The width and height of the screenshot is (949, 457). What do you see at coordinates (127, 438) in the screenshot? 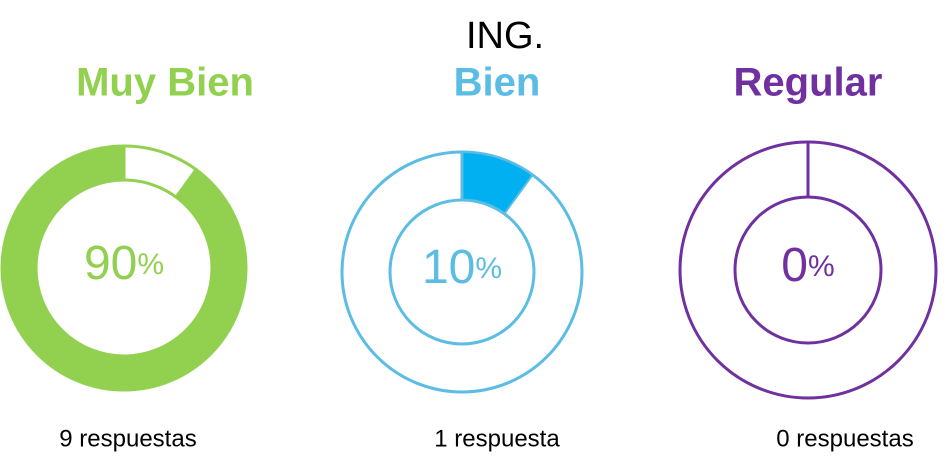
I see `caption: 9 respuestas` at bounding box center [127, 438].